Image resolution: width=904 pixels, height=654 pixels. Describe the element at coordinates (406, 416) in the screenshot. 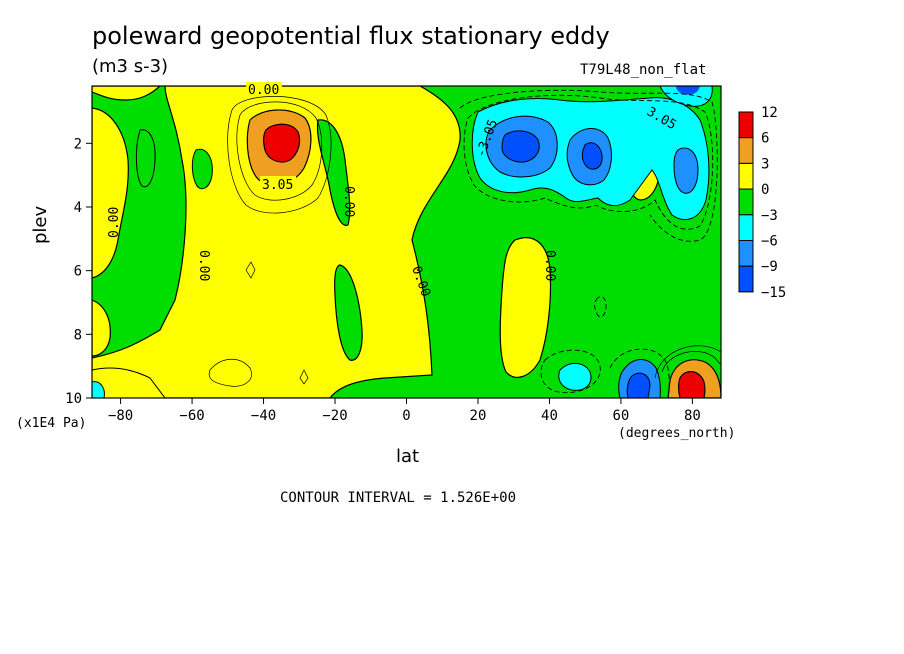

I see `x-tick-label: 0` at that location.